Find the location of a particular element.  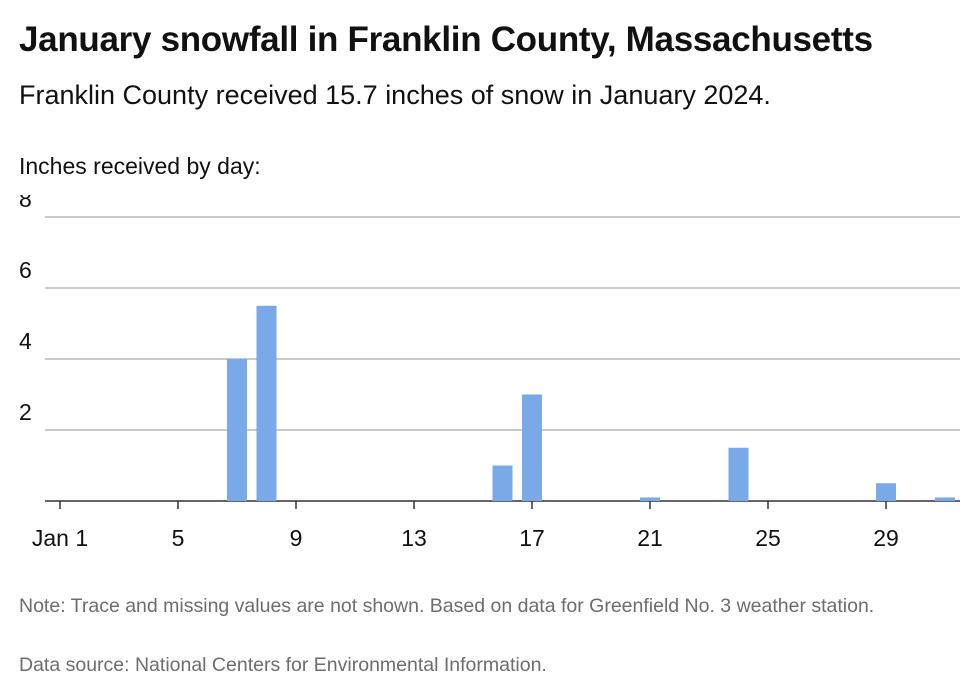

y-tick-label: 8 is located at coordinates (25, 203).